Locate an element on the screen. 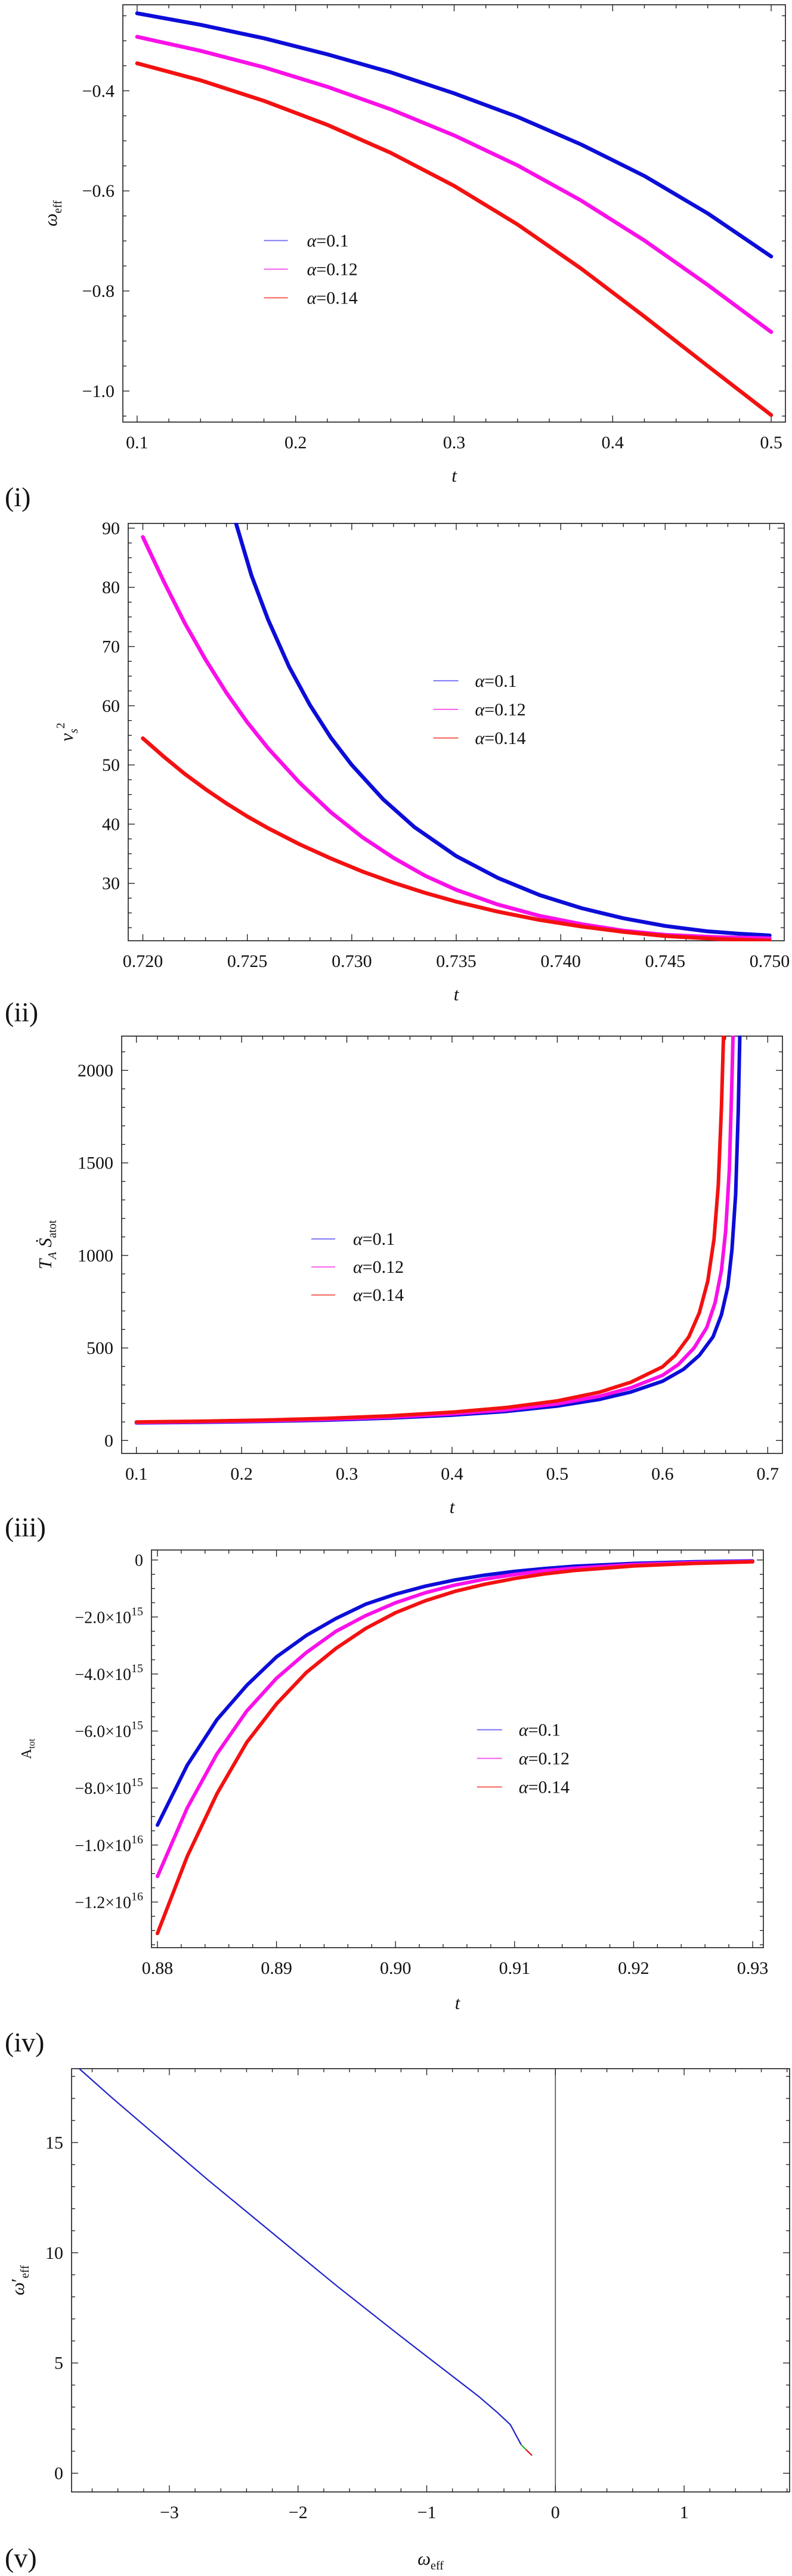 The height and width of the screenshot is (2576, 792). x-tick-label: 0 is located at coordinates (555, 2512).